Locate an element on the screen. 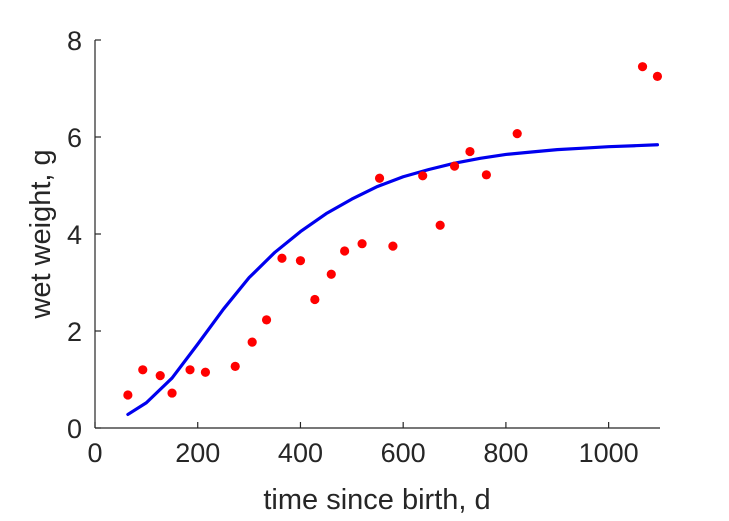 The image size is (729, 521). y-tick-label: 2 is located at coordinates (74, 332).